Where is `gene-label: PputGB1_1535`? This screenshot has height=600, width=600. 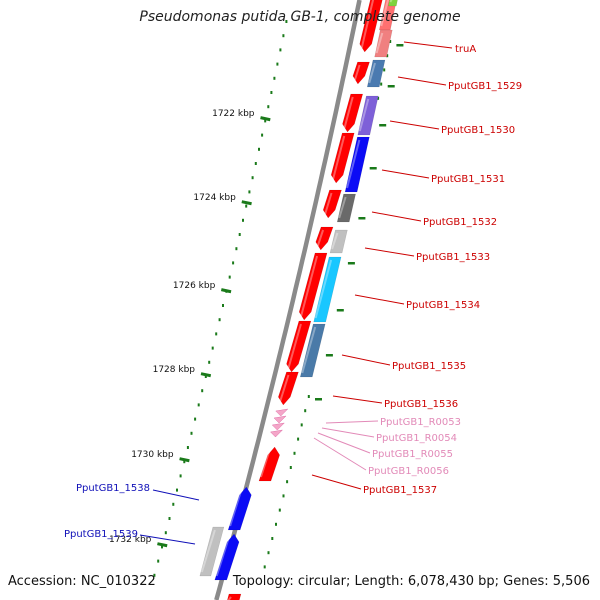
gene-label: PputGB1_1535 is located at coordinates (429, 366).